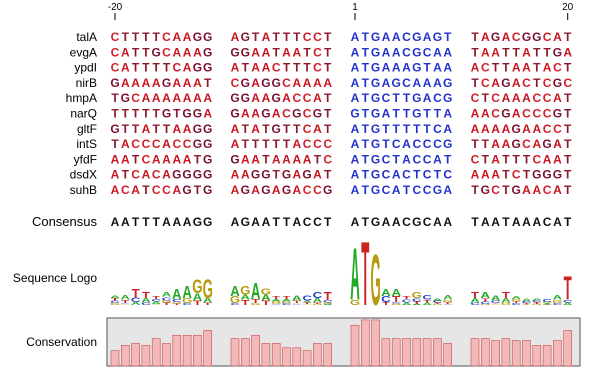  I want to click on logo-letter: A, so click(386, 293).